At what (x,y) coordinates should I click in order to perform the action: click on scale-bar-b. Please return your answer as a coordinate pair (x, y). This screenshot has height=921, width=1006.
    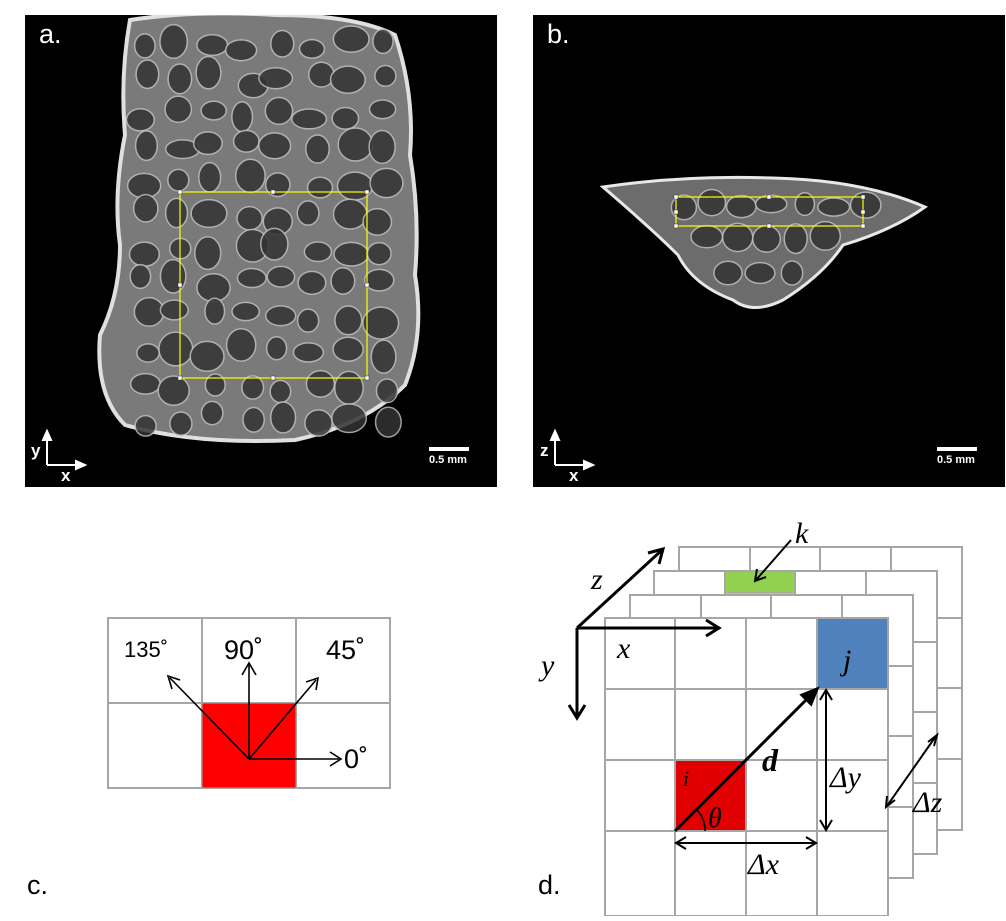
    Looking at the image, I should click on (957, 449).